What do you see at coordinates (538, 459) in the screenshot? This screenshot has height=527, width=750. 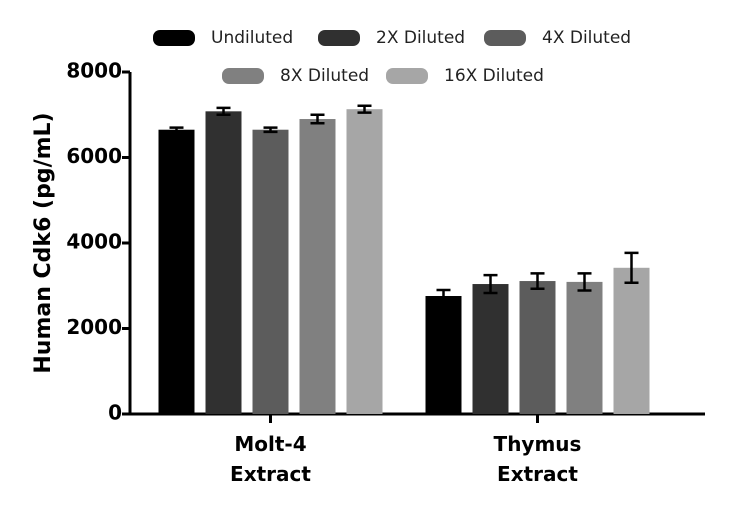 I see `x-tick-label: Thymus Extract` at bounding box center [538, 459].